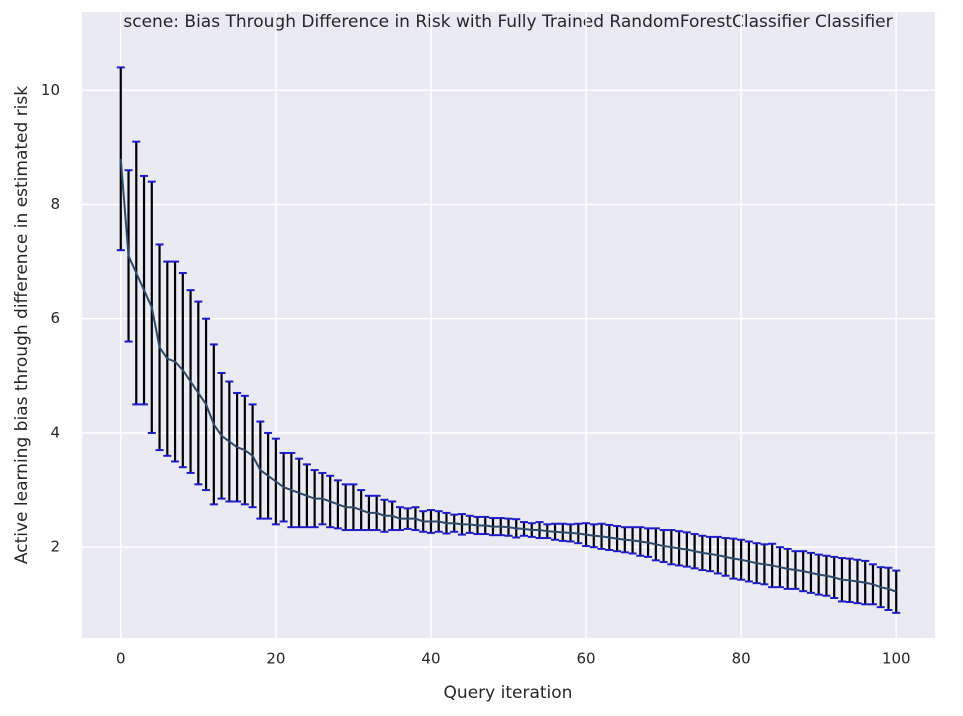 Image resolution: width=963 pixels, height=716 pixels. What do you see at coordinates (430, 659) in the screenshot?
I see `x-tick-label: 40` at bounding box center [430, 659].